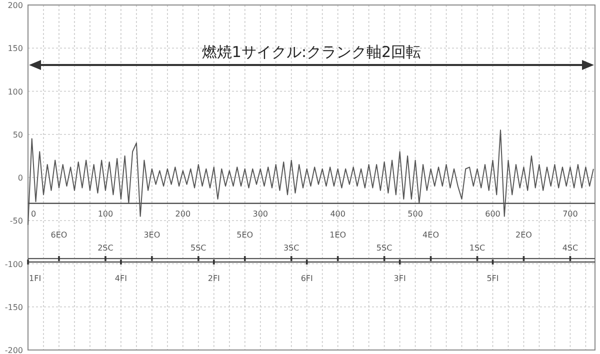 The height and width of the screenshot is (354, 600). What do you see at coordinates (33, 213) in the screenshot?
I see `x-tick-label: 0` at bounding box center [33, 213].